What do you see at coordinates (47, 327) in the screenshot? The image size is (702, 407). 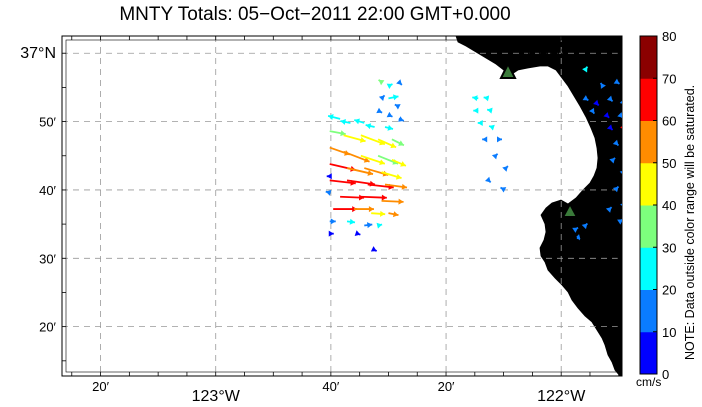 I see `lat-label: 20′` at bounding box center [47, 327].